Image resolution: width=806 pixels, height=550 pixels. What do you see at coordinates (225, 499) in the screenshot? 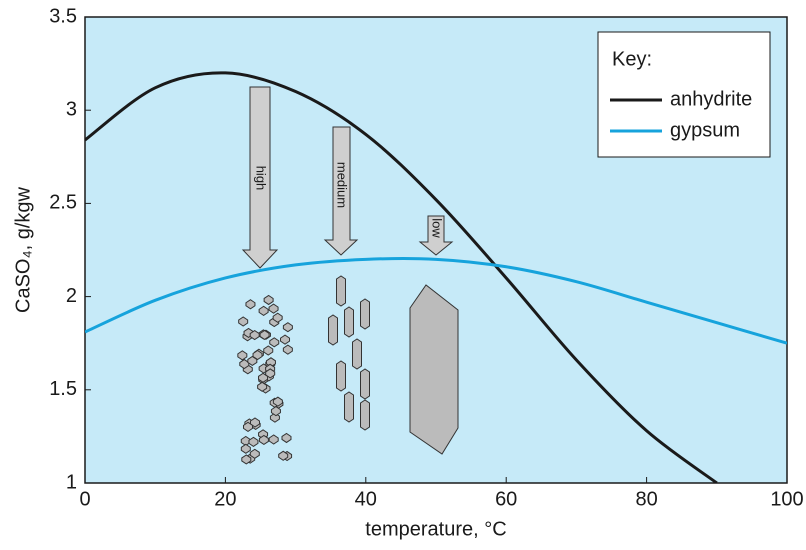
I see `x-tick-label: 20` at bounding box center [225, 499].